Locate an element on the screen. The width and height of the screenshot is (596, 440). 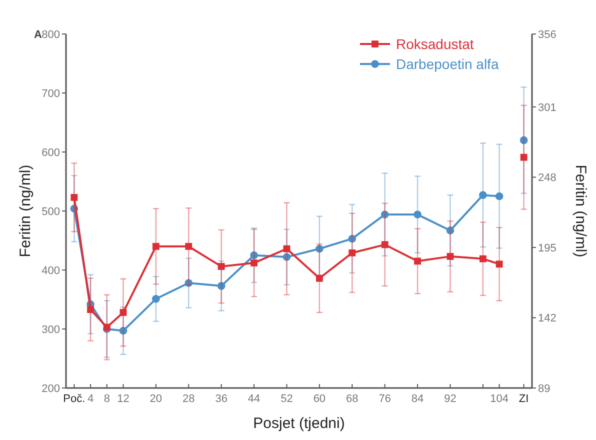
y-tick-label: 800 is located at coordinates (51, 34).